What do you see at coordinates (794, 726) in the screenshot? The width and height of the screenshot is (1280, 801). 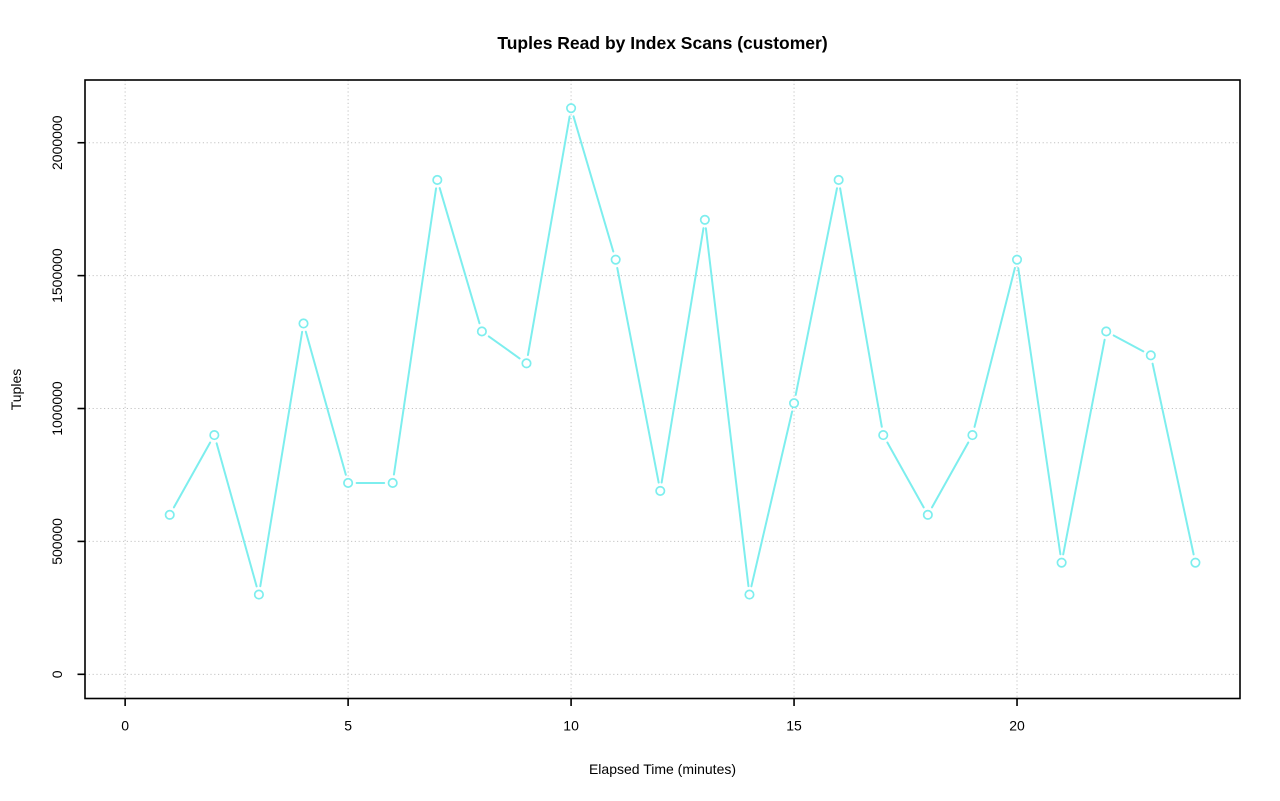 I see `x-tick-label: 15` at bounding box center [794, 726].